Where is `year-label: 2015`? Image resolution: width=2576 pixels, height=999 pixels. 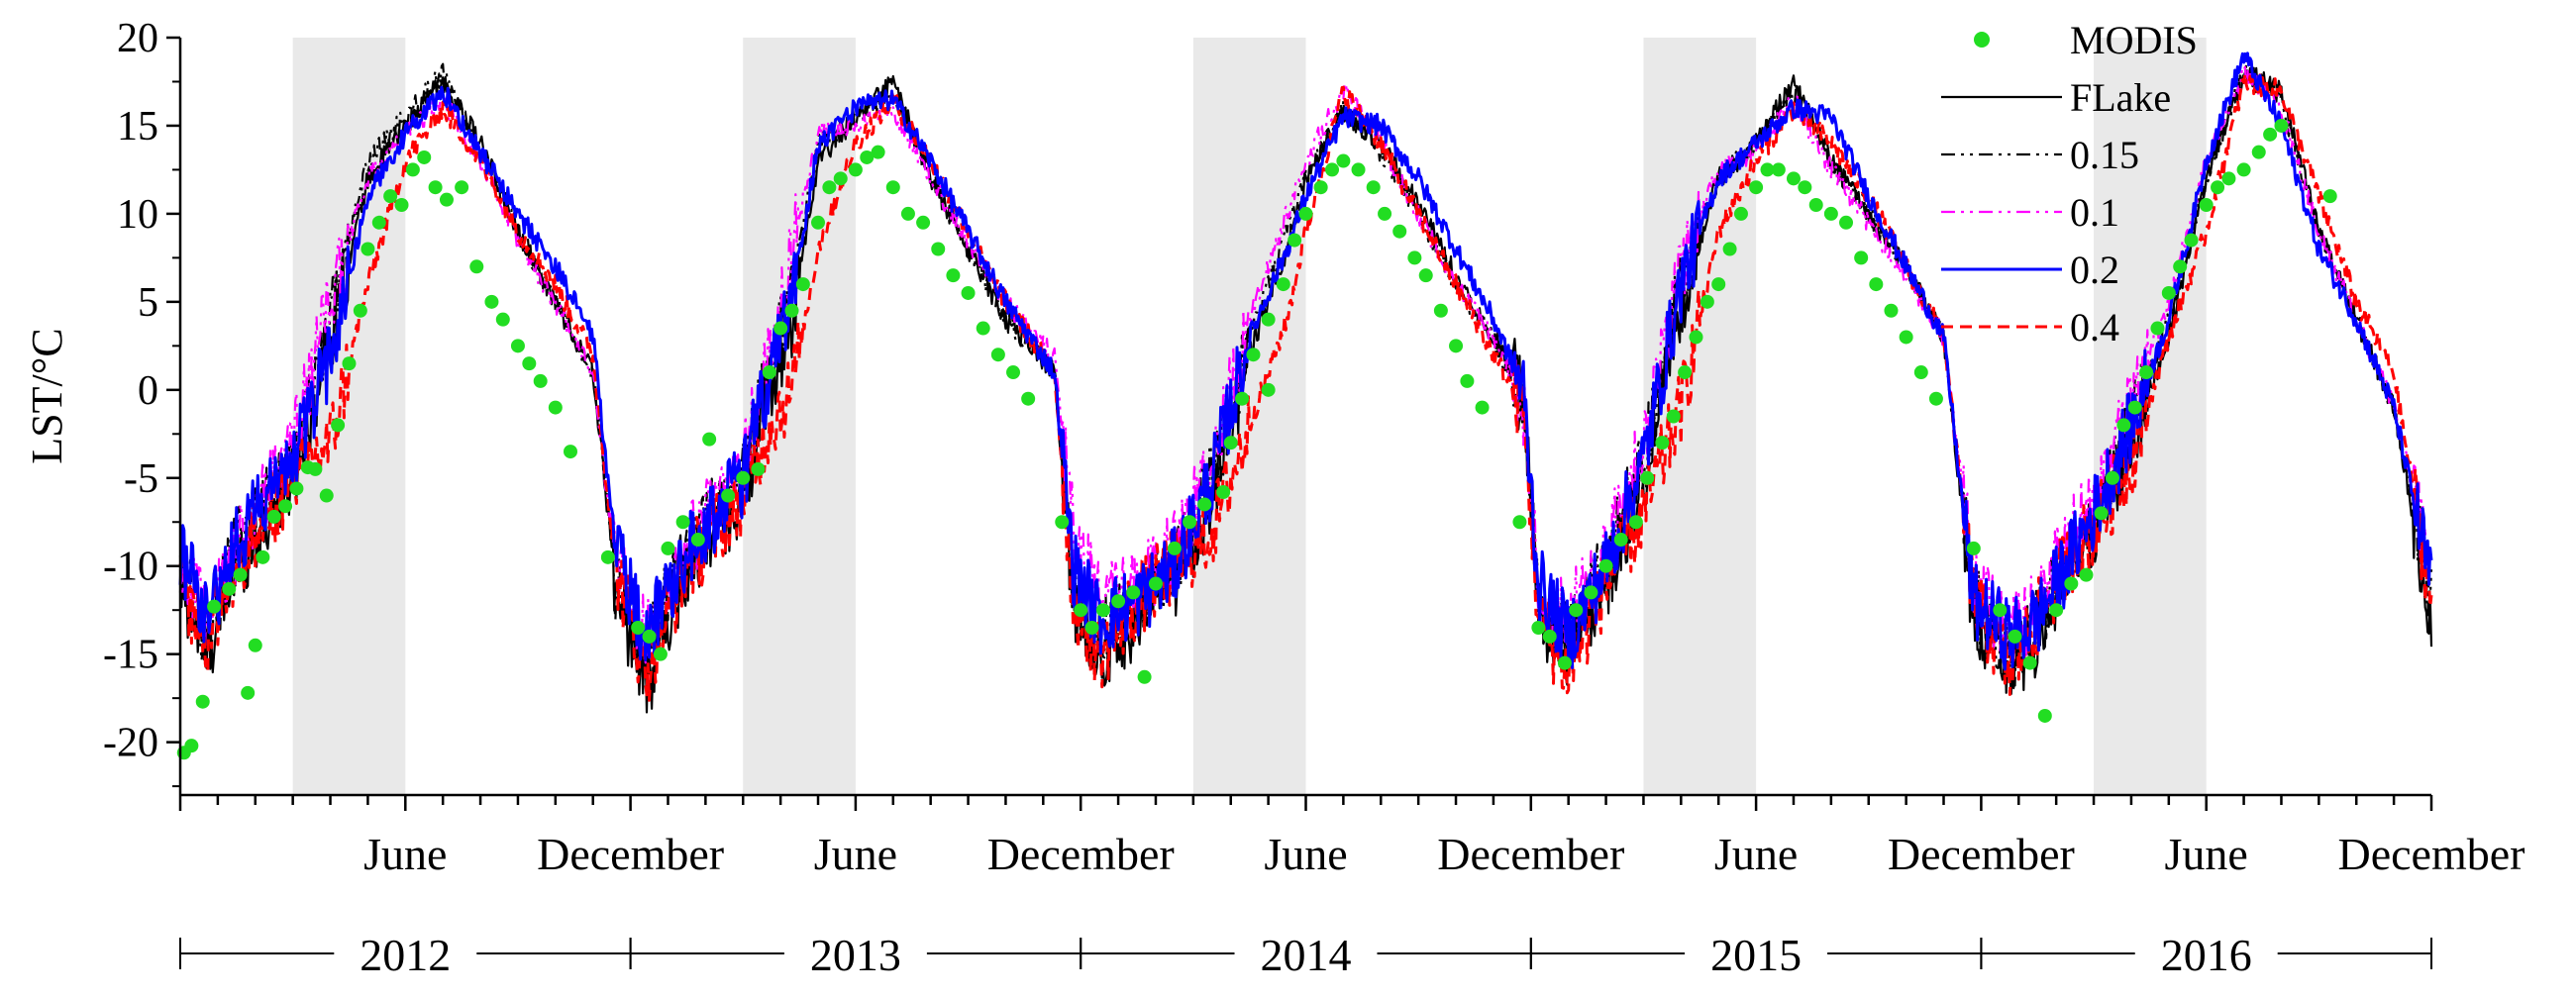
year-label: 2015 is located at coordinates (1756, 955).